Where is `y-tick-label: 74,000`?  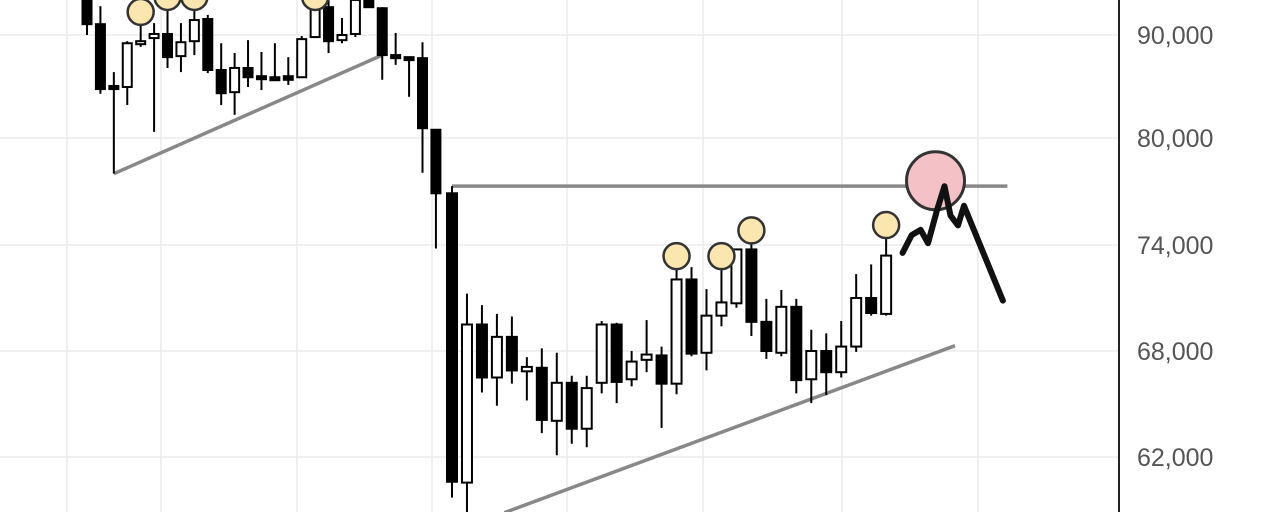
y-tick-label: 74,000 is located at coordinates (1175, 246).